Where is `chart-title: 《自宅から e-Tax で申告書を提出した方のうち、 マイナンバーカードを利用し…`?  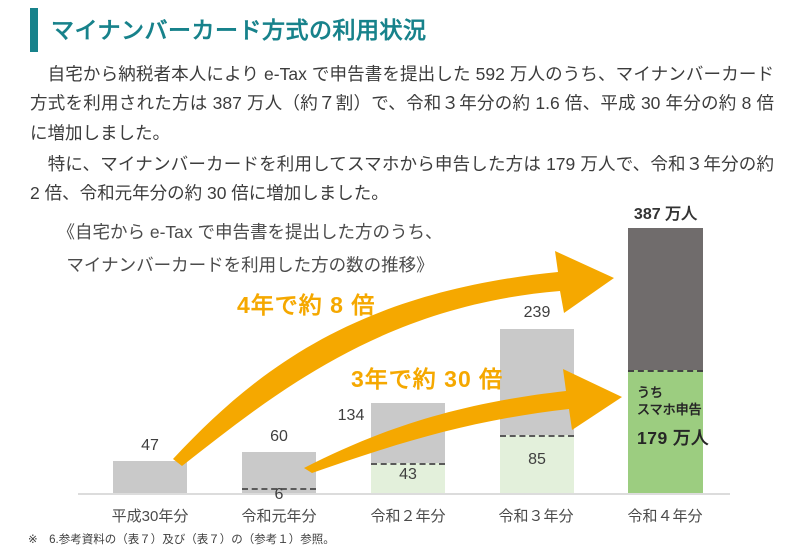
chart-title: 《自宅から e-Tax で申告書を提出した方のうち、 マイナンバーカードを利用し… is located at coordinates (250, 249).